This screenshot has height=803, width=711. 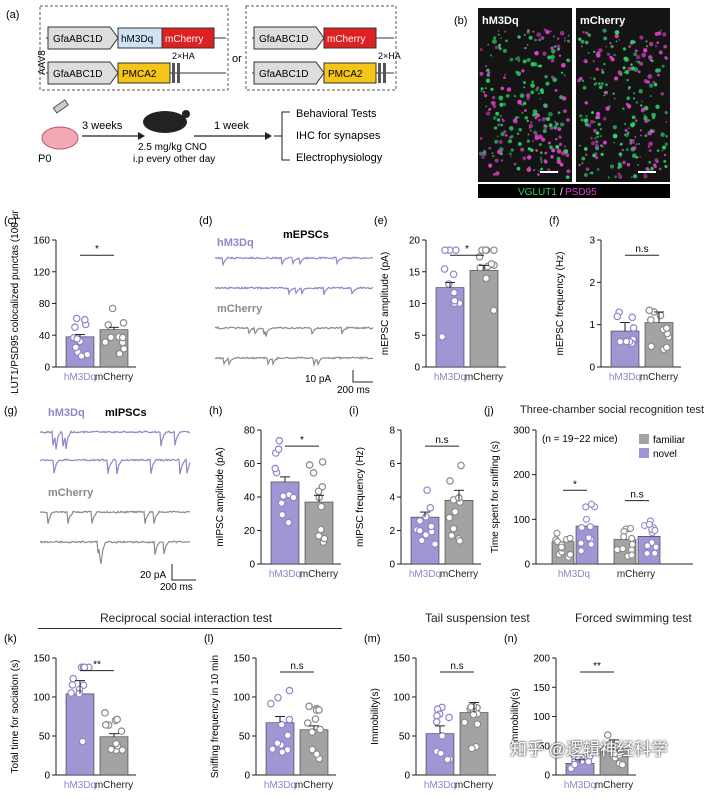 I want to click on y-tick-label: 20, so click(x=250, y=531).